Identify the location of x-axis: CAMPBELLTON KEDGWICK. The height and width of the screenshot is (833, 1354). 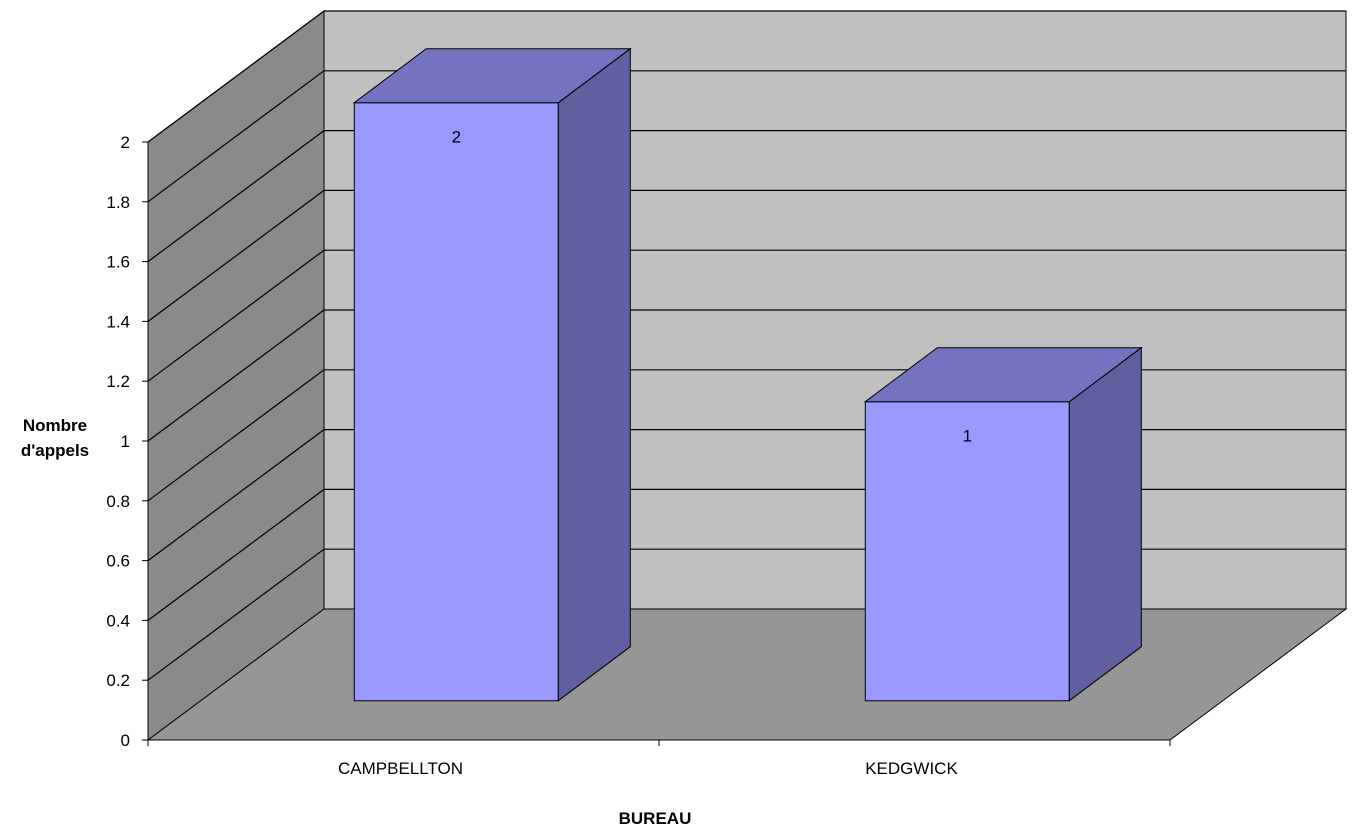
(659, 758).